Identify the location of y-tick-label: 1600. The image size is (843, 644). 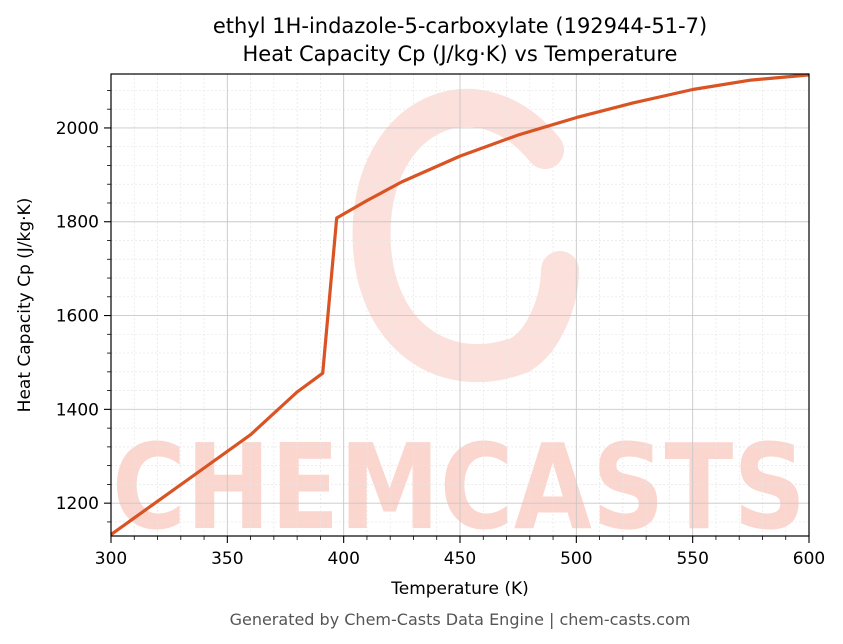
(77, 317).